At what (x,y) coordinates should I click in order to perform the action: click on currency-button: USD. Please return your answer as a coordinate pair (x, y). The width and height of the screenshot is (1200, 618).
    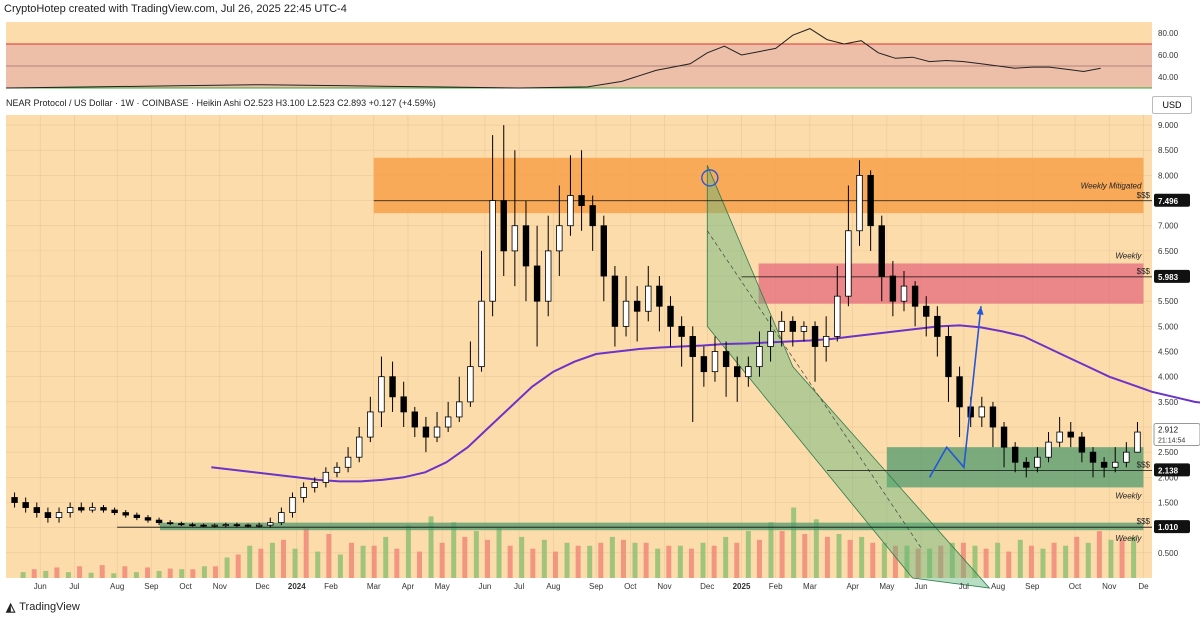
    Looking at the image, I should click on (1172, 105).